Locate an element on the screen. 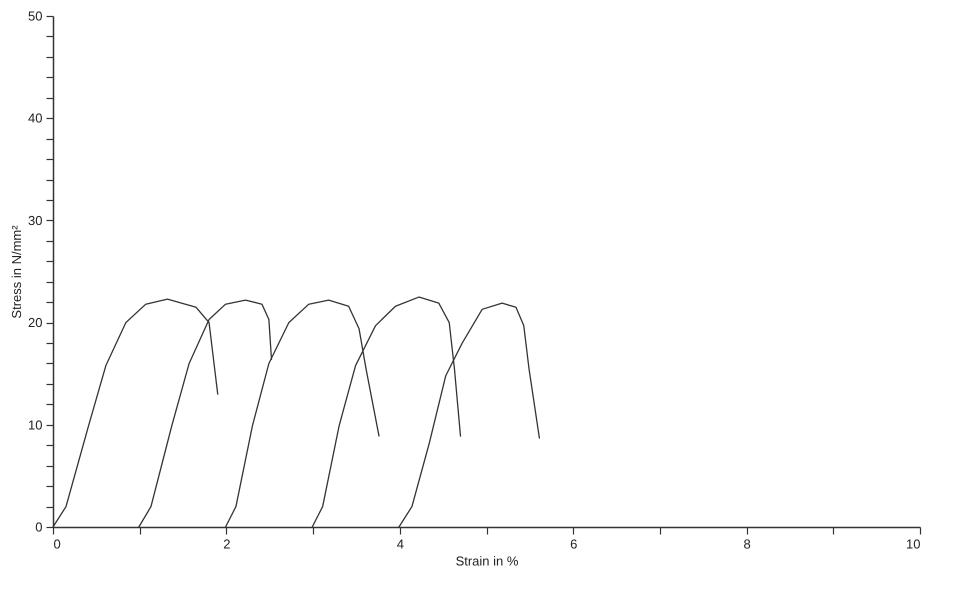 This screenshot has width=977, height=594. x-tick-label: 6 is located at coordinates (574, 544).